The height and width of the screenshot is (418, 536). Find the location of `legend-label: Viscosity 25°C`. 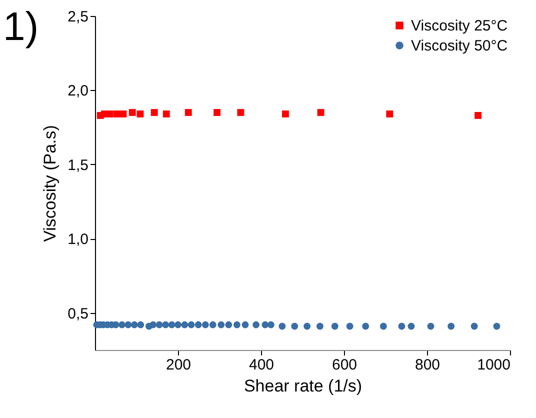

legend-label: Viscosity 25°C is located at coordinates (459, 26).